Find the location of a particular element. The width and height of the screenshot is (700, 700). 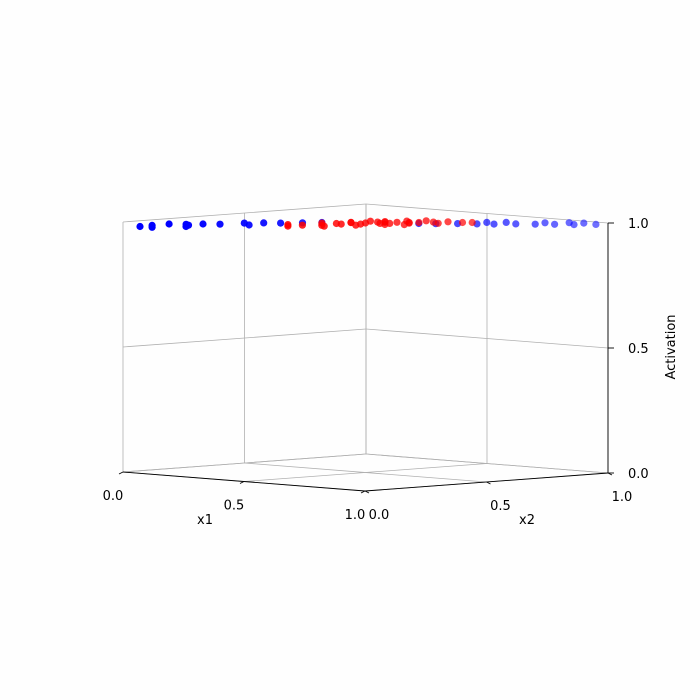

data-points is located at coordinates (368, 224).